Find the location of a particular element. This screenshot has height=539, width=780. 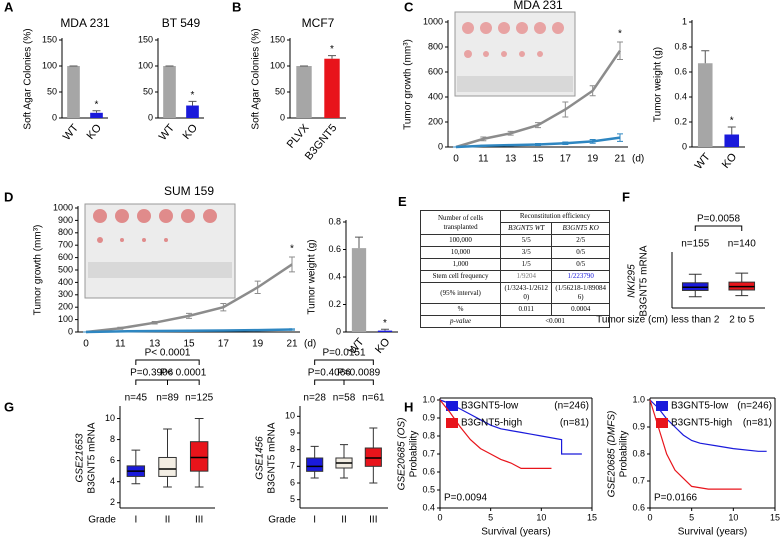

x-axis-label: Grade is located at coordinates (282, 520).